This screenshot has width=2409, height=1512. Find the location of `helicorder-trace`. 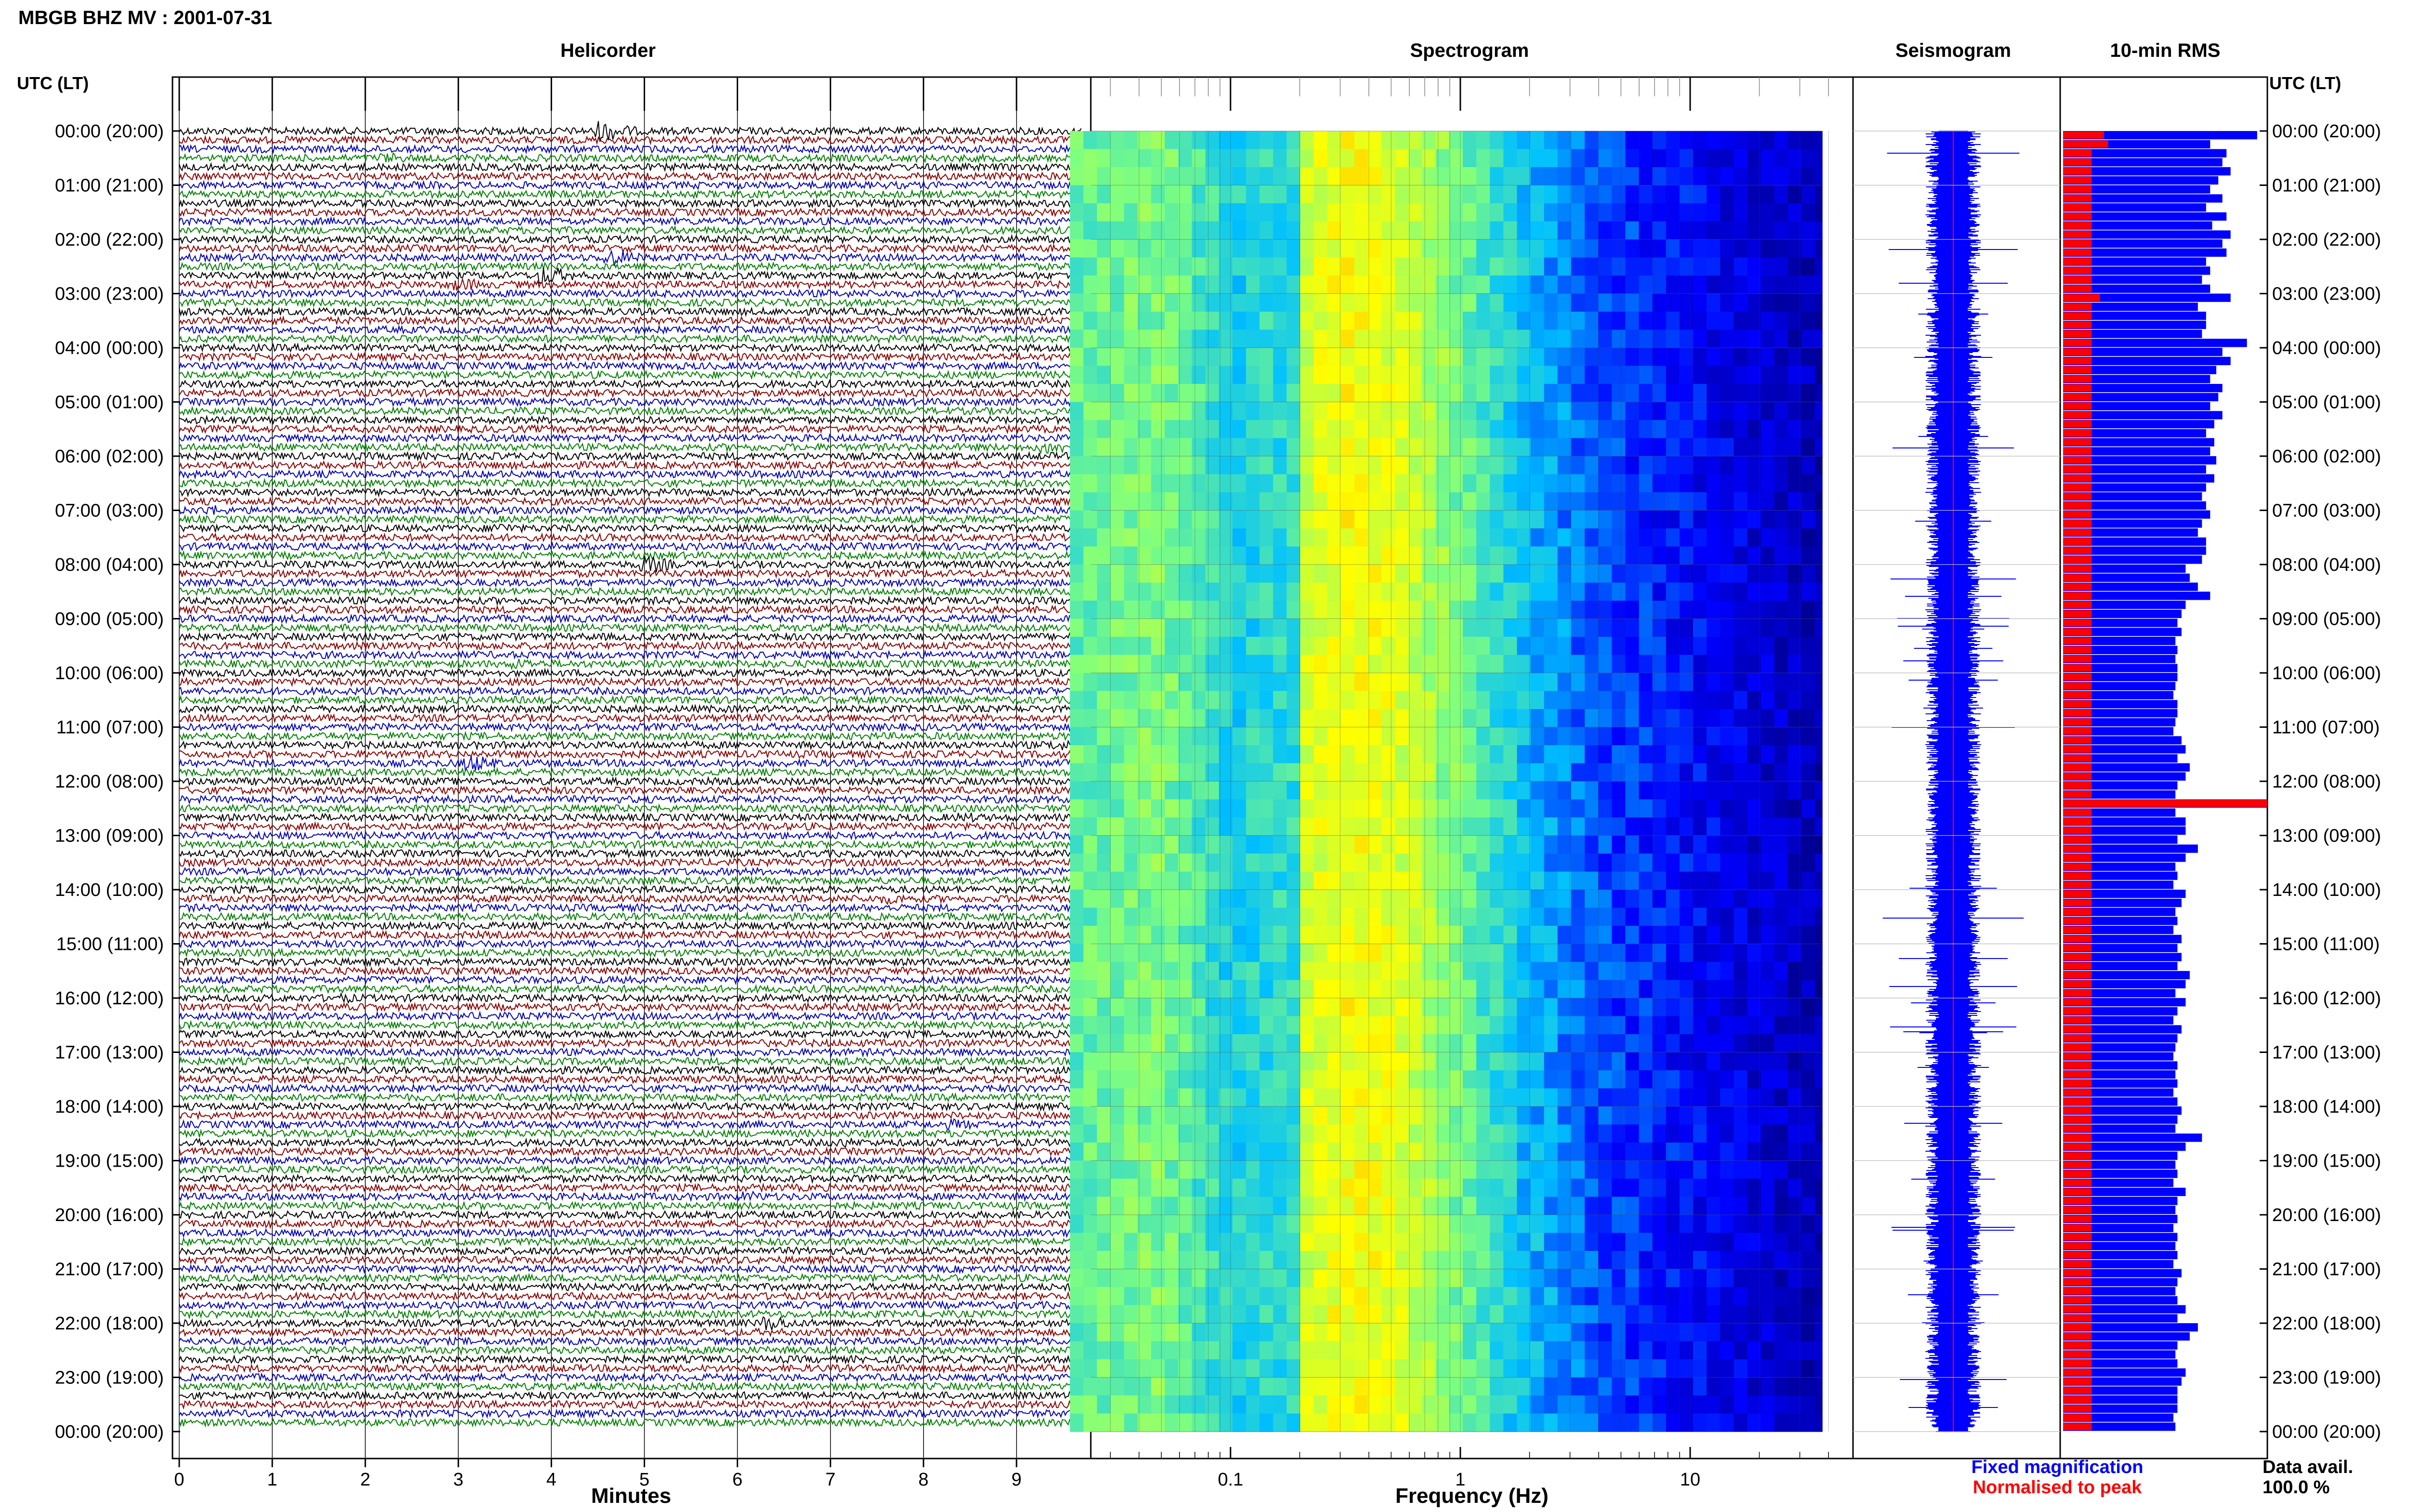

helicorder-trace is located at coordinates (630, 1359).